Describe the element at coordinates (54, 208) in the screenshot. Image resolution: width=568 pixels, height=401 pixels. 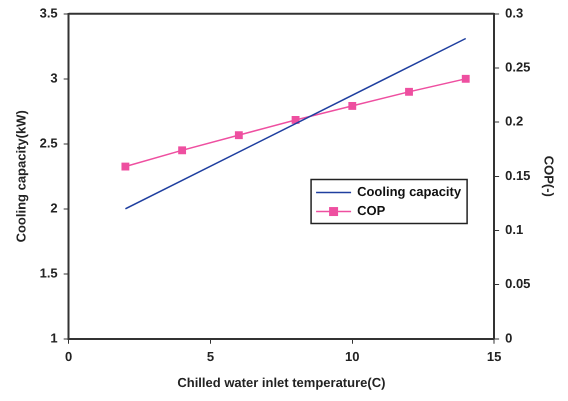
I see `y-tick-label: 2` at that location.